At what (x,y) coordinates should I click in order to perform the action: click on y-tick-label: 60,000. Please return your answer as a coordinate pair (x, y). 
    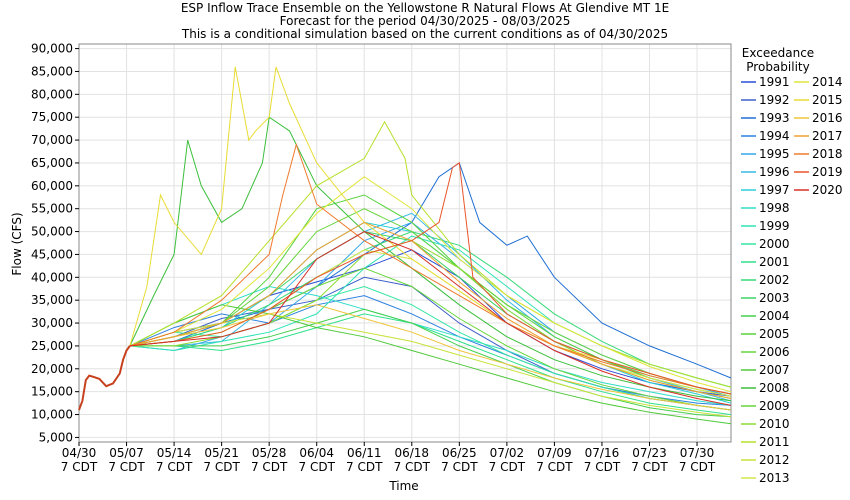
    Looking at the image, I should click on (52, 186).